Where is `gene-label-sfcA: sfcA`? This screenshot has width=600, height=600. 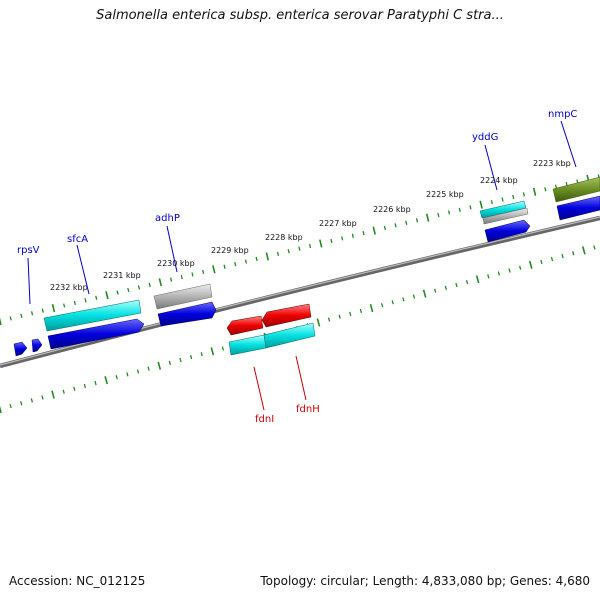
gene-label-sfcA: sfcA is located at coordinates (77, 239).